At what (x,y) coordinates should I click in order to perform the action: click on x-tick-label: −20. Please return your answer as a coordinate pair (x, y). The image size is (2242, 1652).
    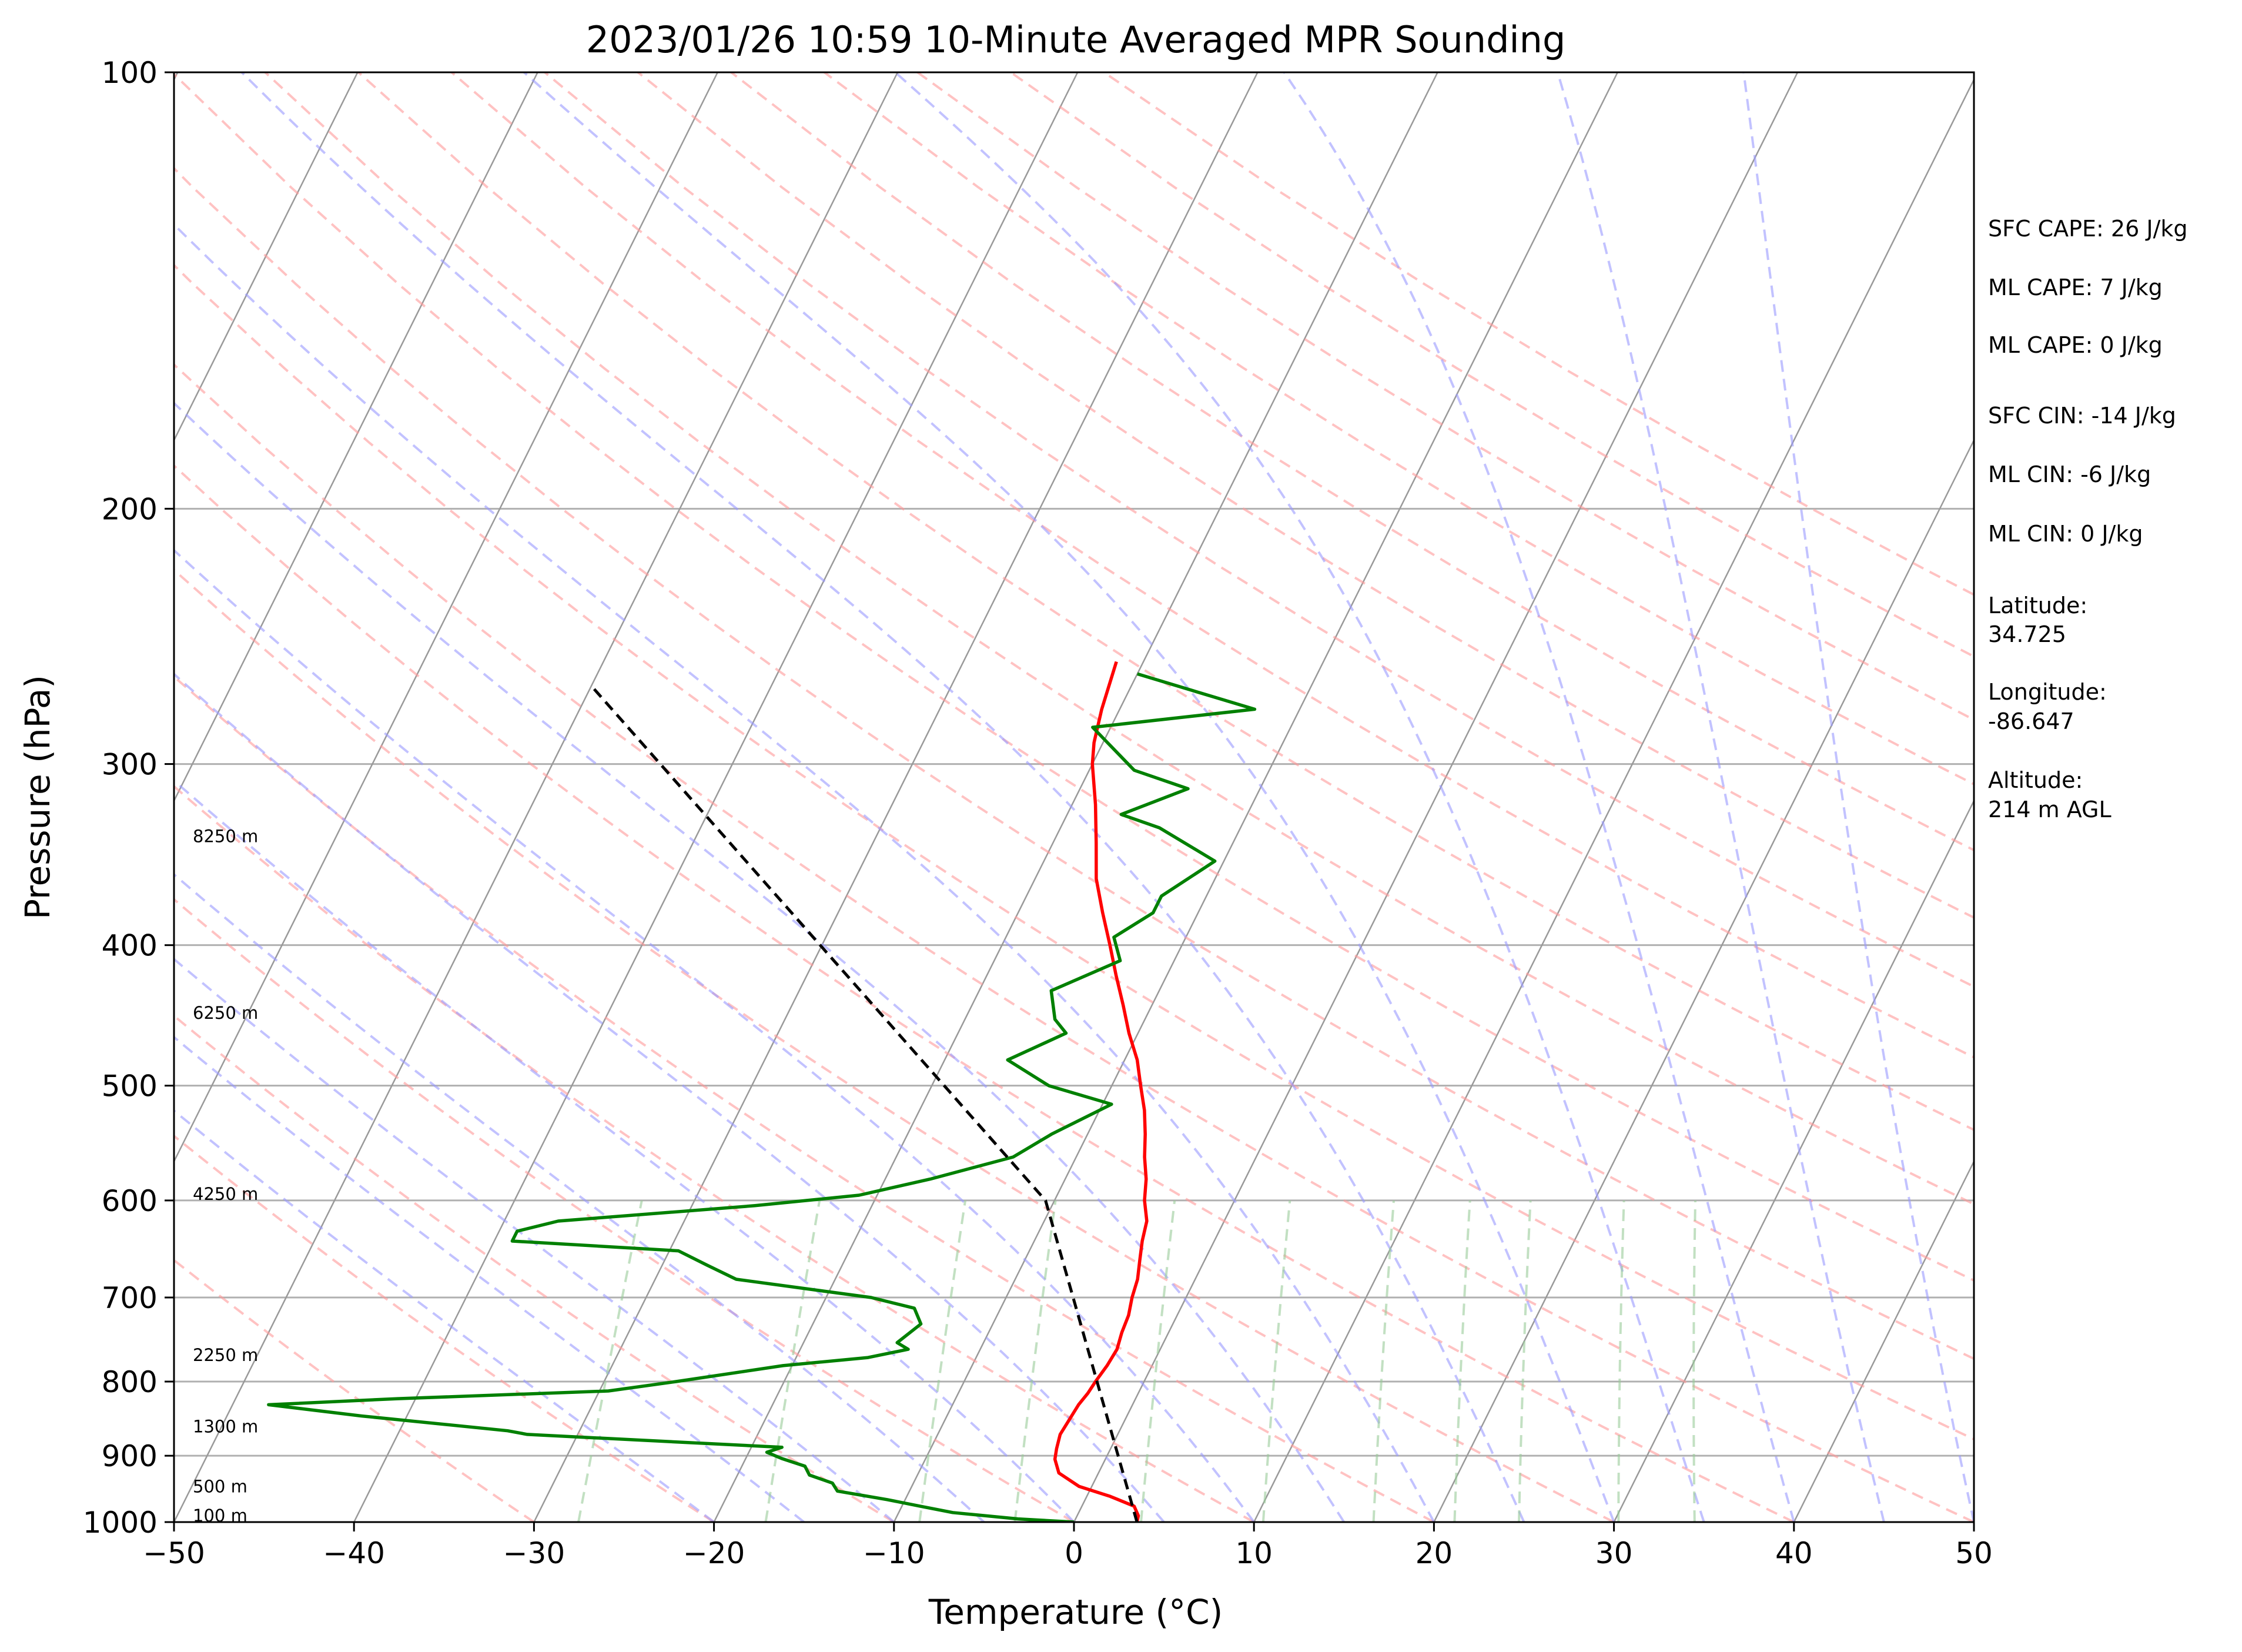
    Looking at the image, I should click on (714, 1553).